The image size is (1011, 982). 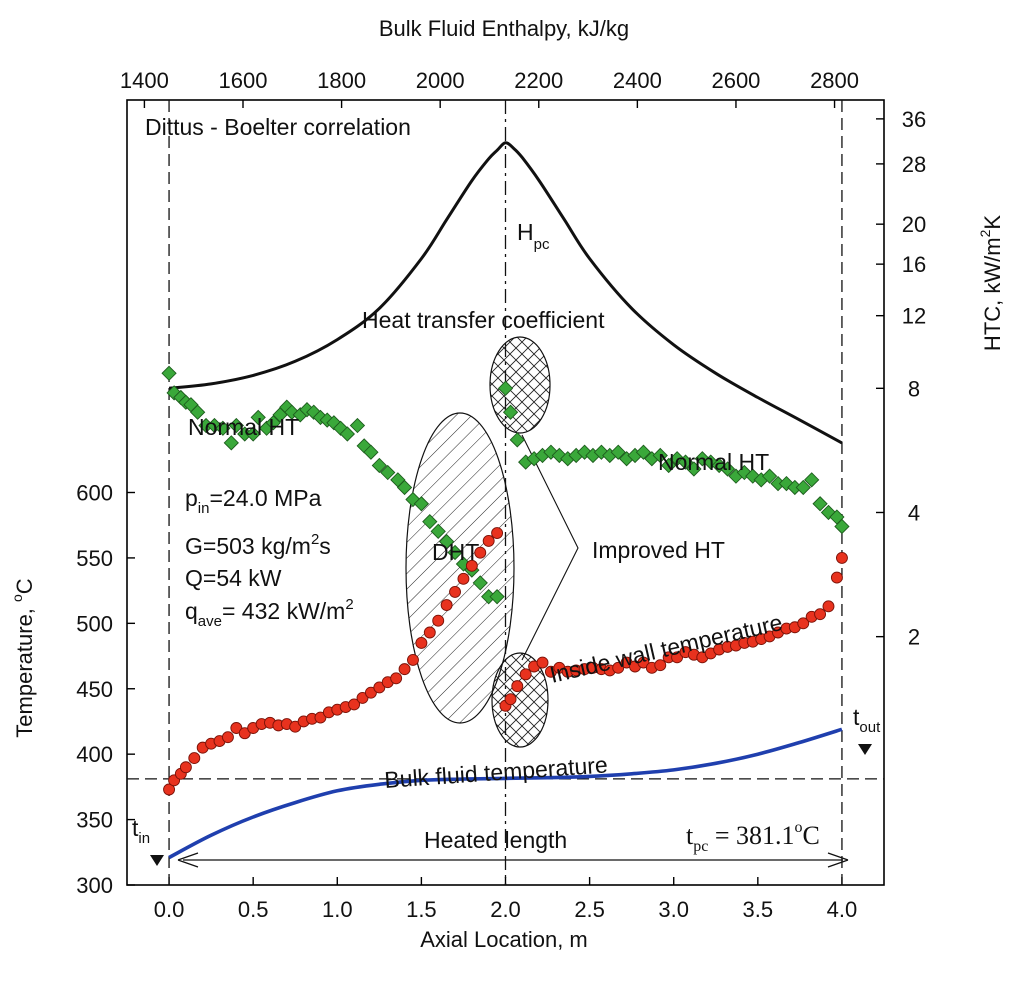 I want to click on x-axis-title: Axial Location, m, so click(x=504, y=939).